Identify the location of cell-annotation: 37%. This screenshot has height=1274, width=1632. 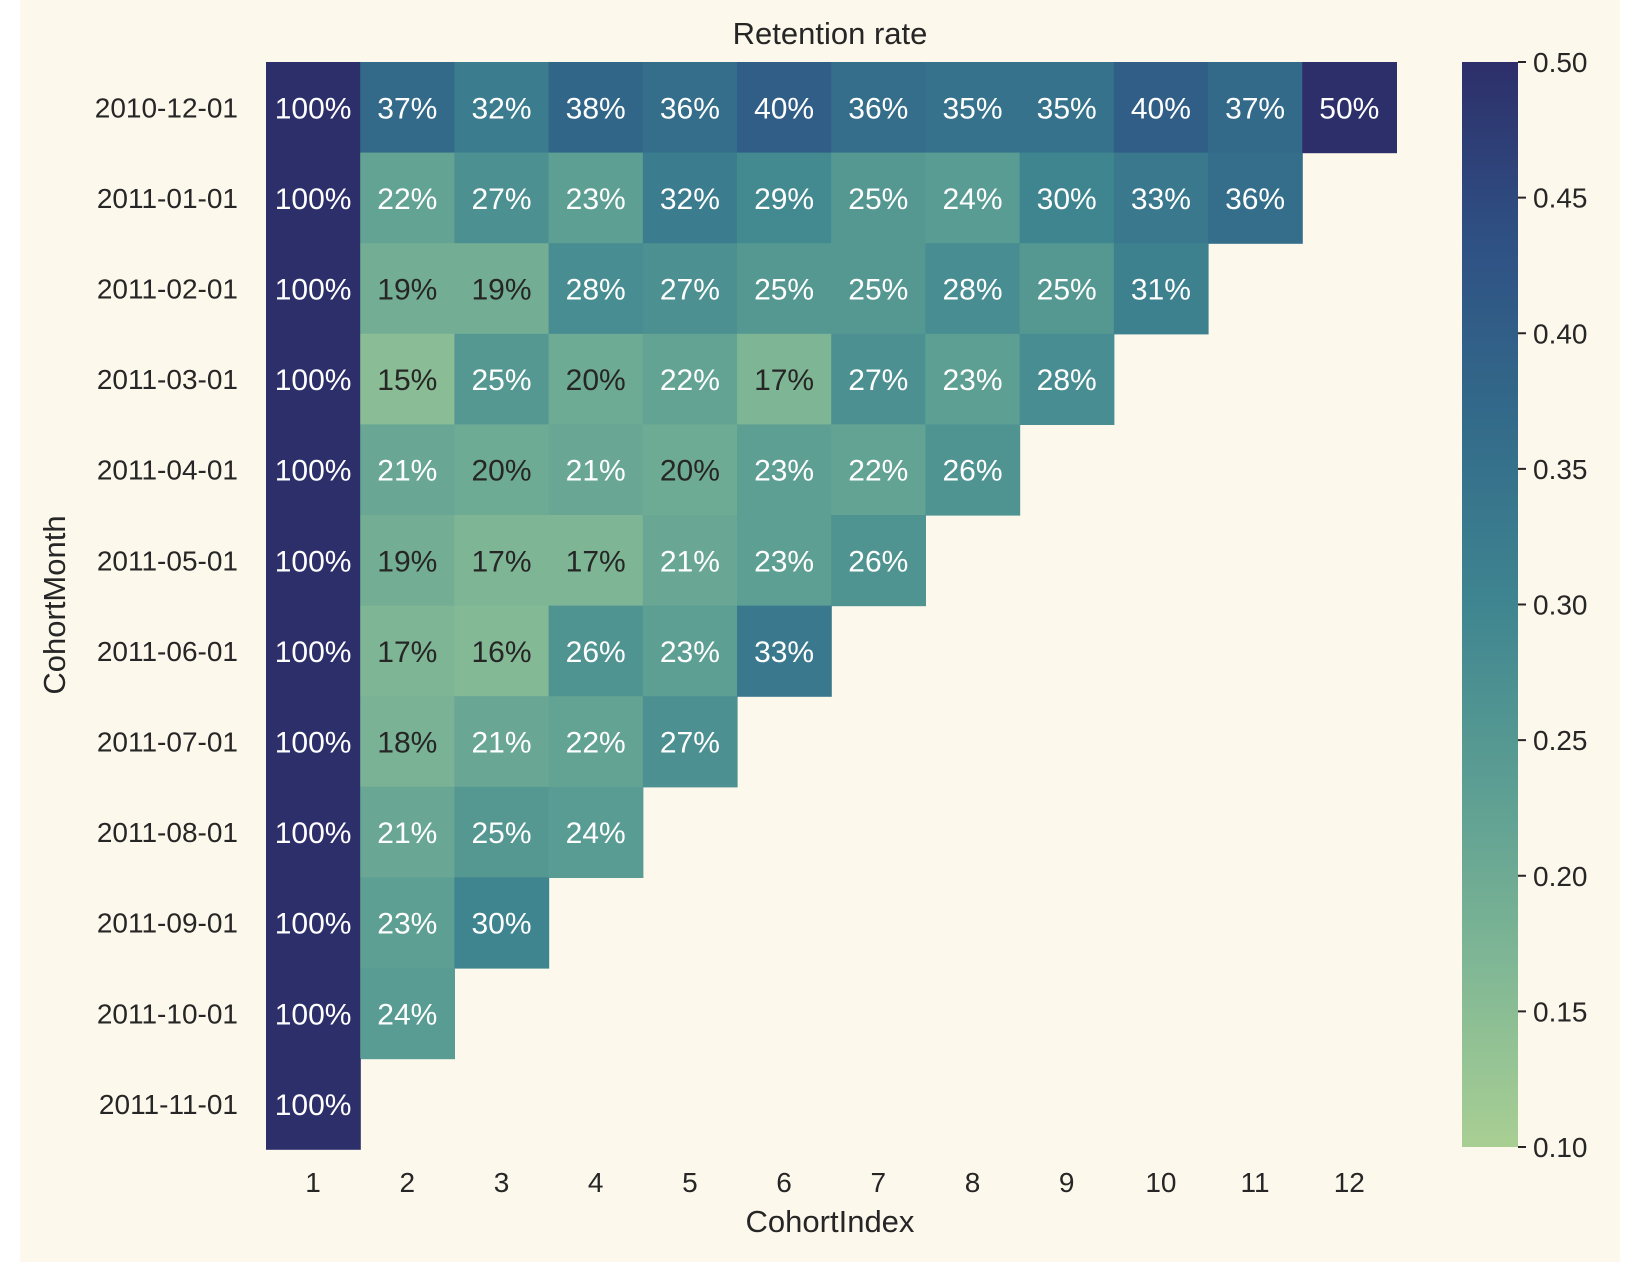
(1255, 108).